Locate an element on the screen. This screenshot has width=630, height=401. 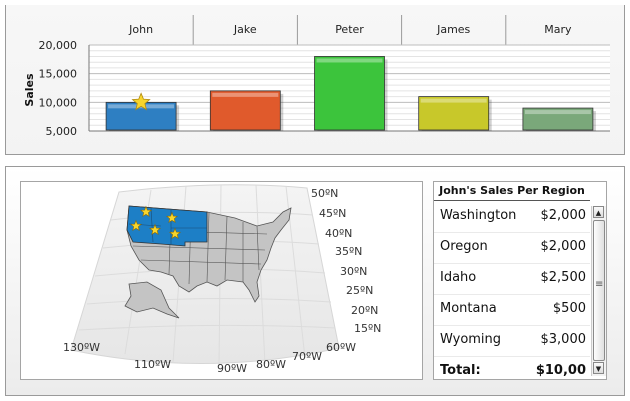
total-row: Total: $10,00 is located at coordinates (512, 371).